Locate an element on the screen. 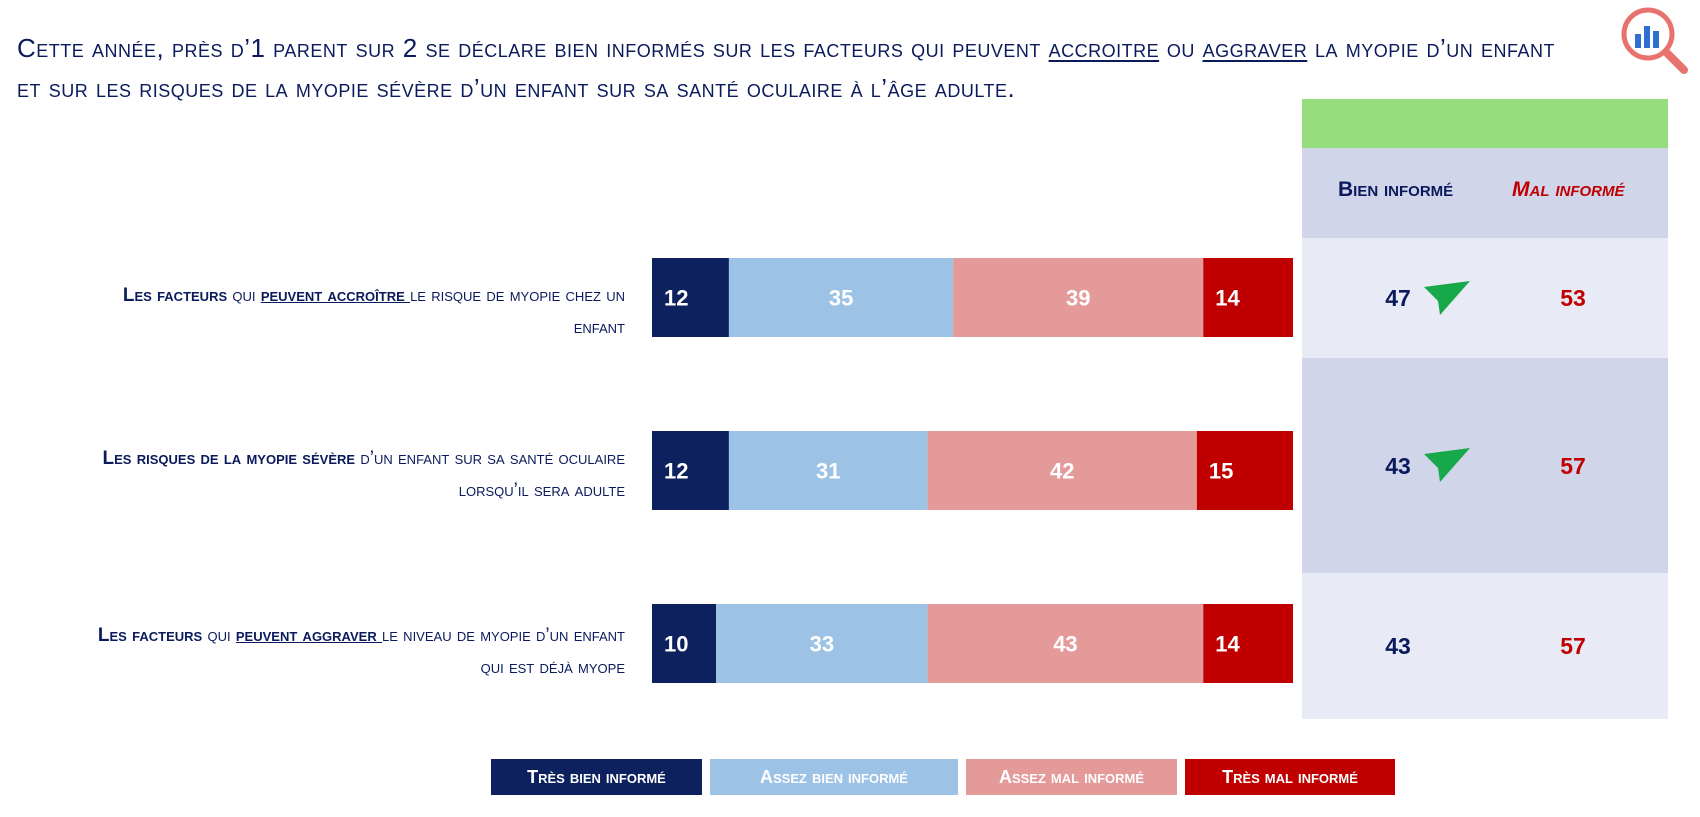  legend-tres-mal-informe: Très mal informé is located at coordinates (1290, 777).